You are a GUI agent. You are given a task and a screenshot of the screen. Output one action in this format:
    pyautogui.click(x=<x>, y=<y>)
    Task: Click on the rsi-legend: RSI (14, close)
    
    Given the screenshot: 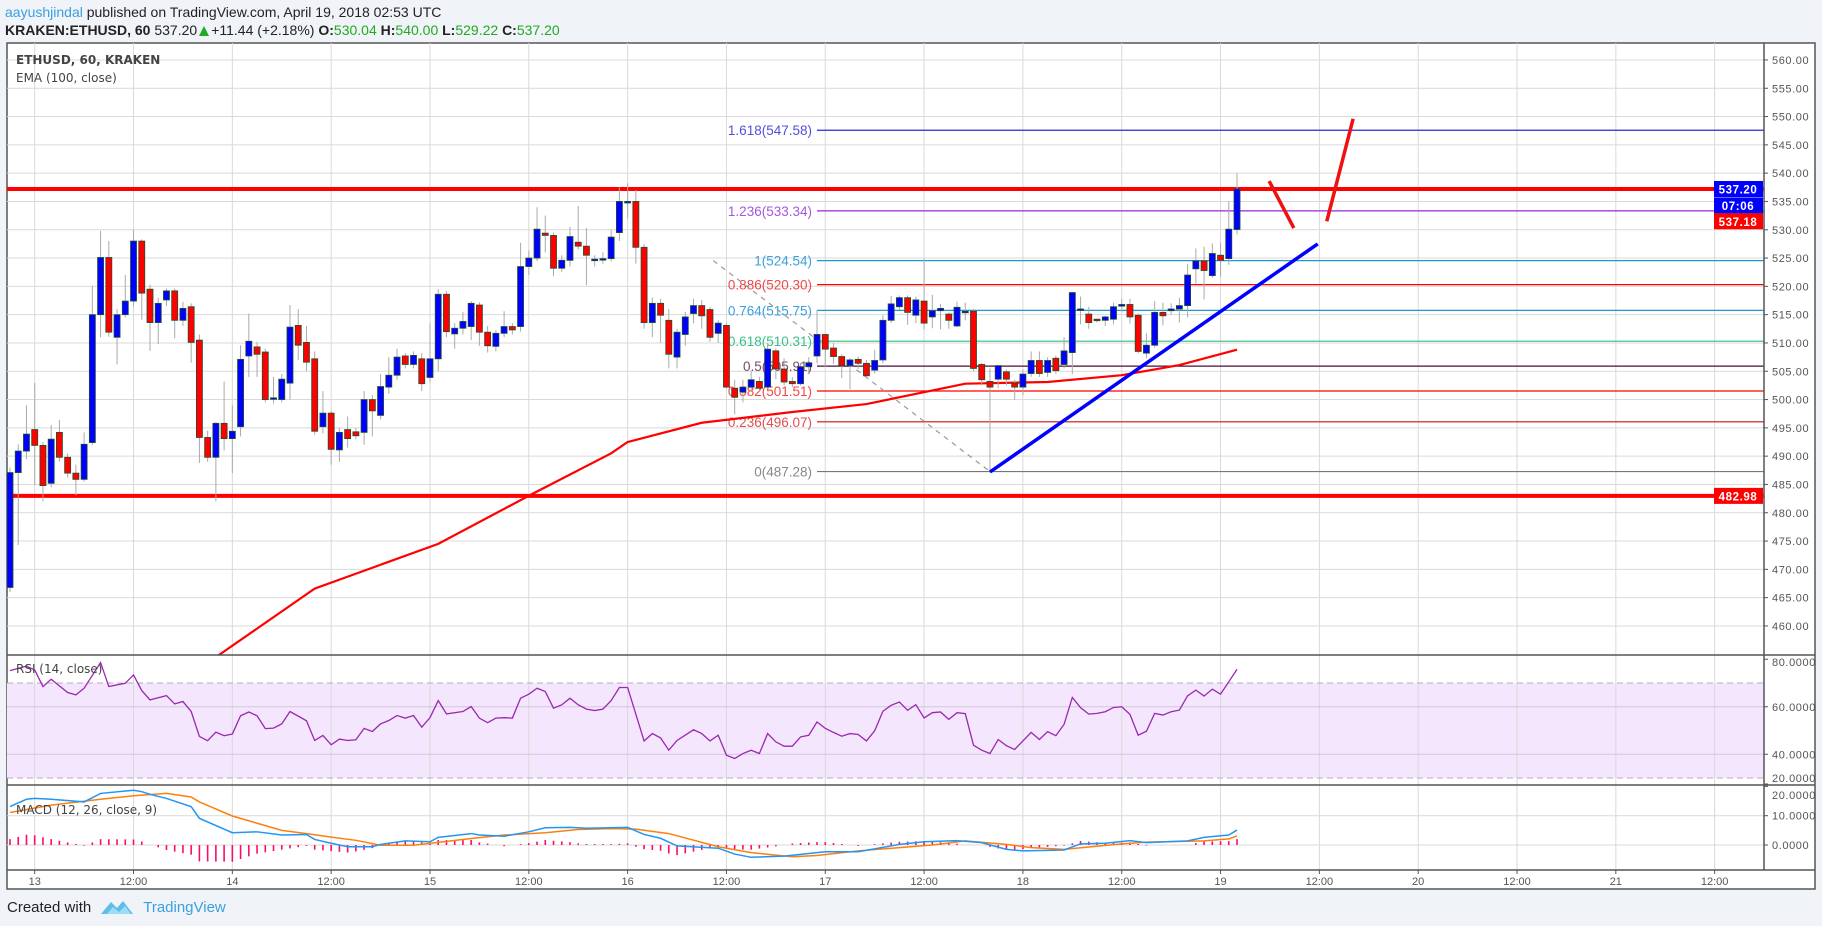 What is the action you would take?
    pyautogui.click(x=59, y=669)
    